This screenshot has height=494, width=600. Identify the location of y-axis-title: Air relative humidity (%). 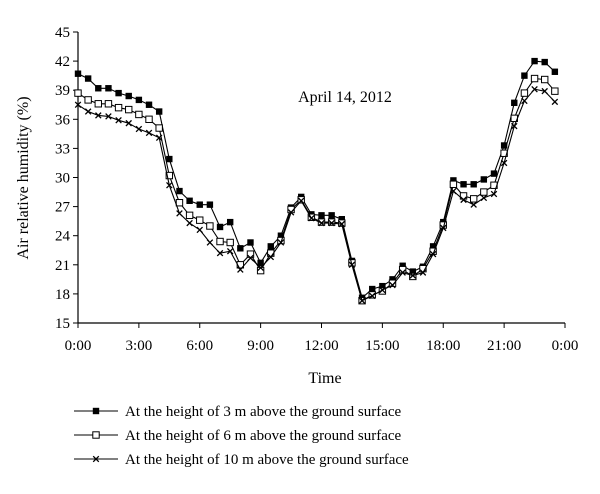
(23, 177).